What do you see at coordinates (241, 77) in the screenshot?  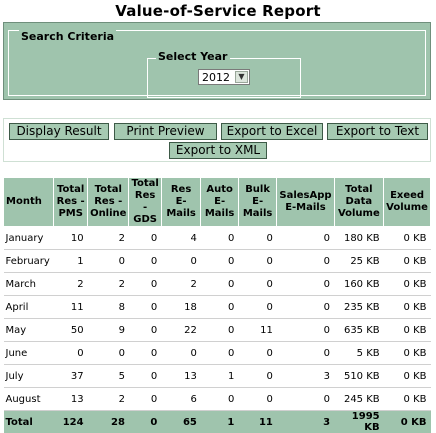 I see `chevron-down-icon: ▼` at bounding box center [241, 77].